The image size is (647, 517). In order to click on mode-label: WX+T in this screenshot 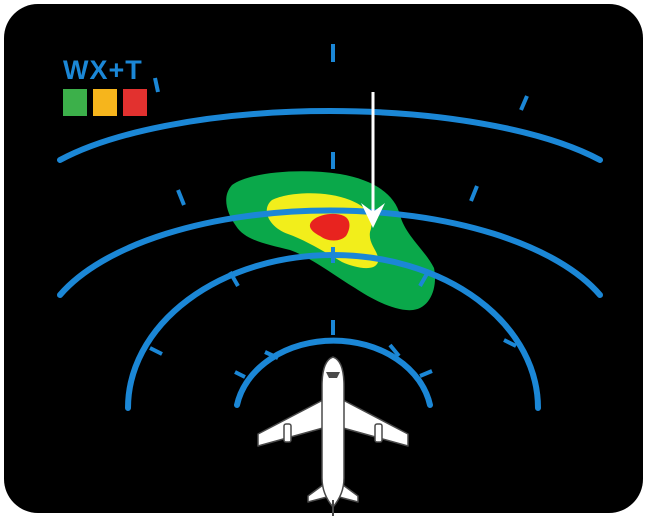, I will do `click(103, 70)`.